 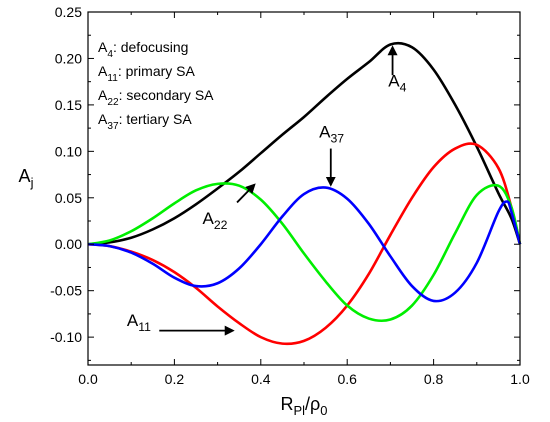 What do you see at coordinates (347, 379) in the screenshot?
I see `x-tick-label: 0.6` at bounding box center [347, 379].